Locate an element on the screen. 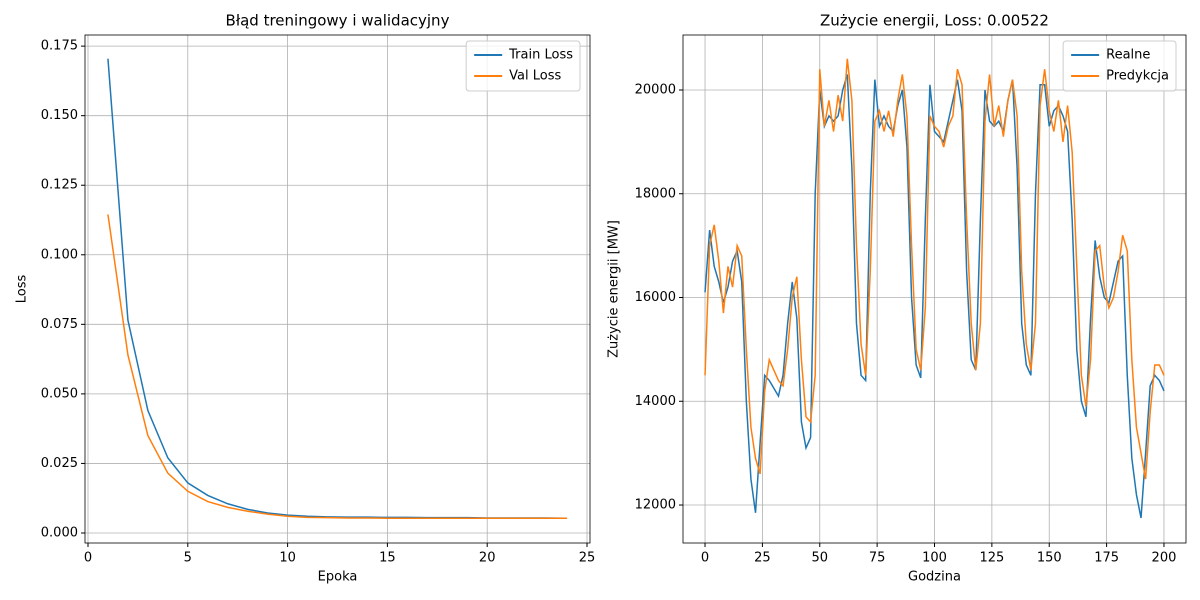 Image resolution: width=1200 pixels, height=600 pixels. legend-label: Predykcja is located at coordinates (1137, 76).